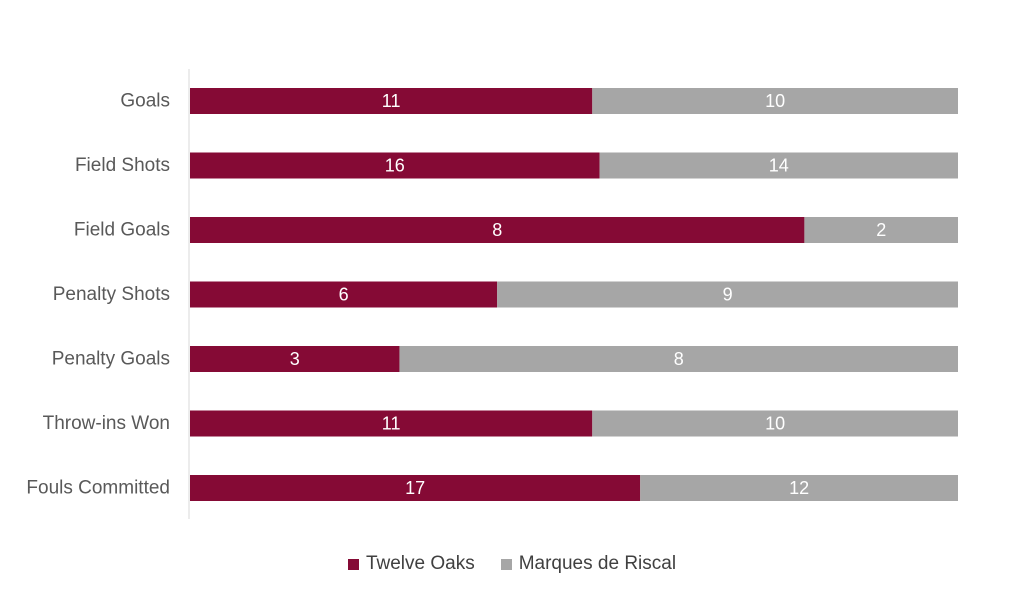 This screenshot has height=603, width=1024. I want to click on legend-item-series-2: Marques de Riscal, so click(588, 564).